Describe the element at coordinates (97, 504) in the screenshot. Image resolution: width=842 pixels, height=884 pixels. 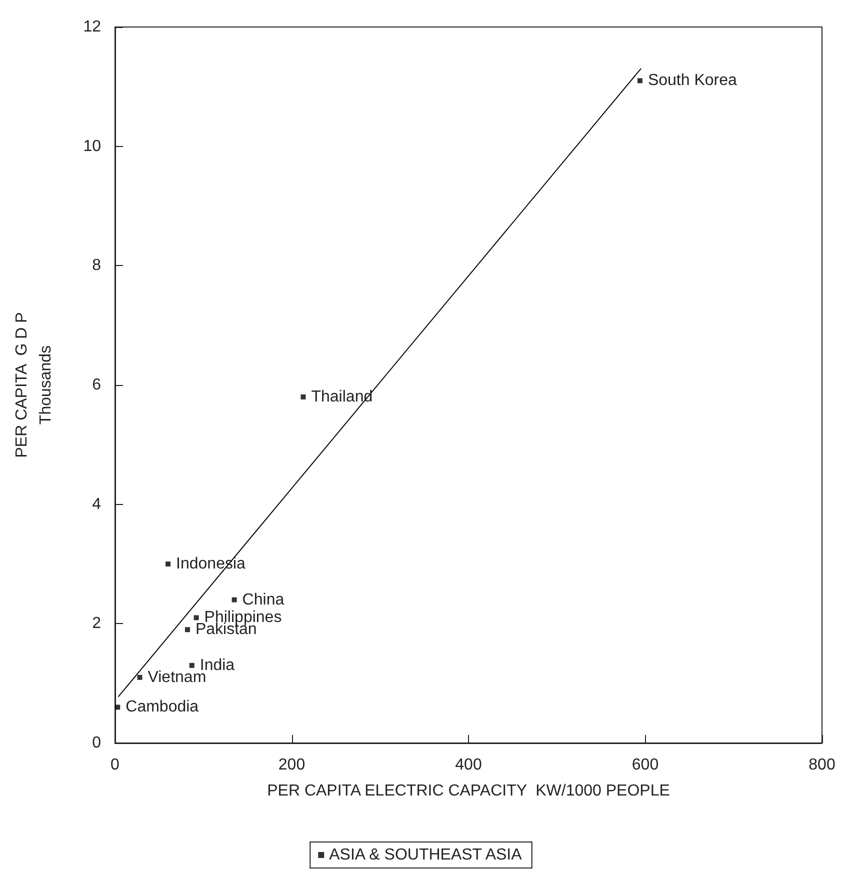
I see `y-tick-label: 4` at that location.